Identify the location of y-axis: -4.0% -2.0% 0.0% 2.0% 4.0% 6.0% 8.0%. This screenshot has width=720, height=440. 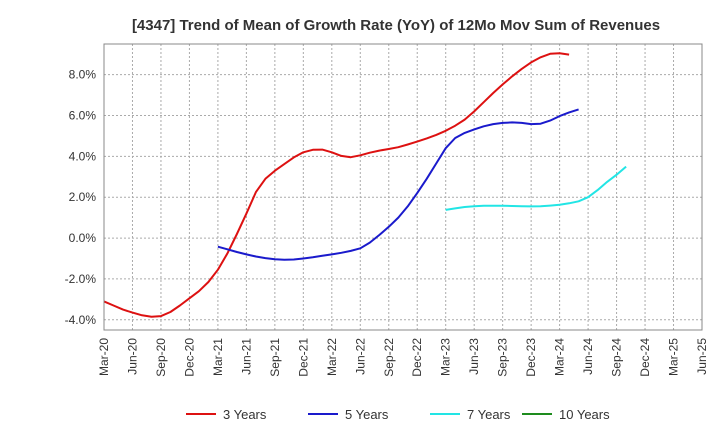
(81, 197).